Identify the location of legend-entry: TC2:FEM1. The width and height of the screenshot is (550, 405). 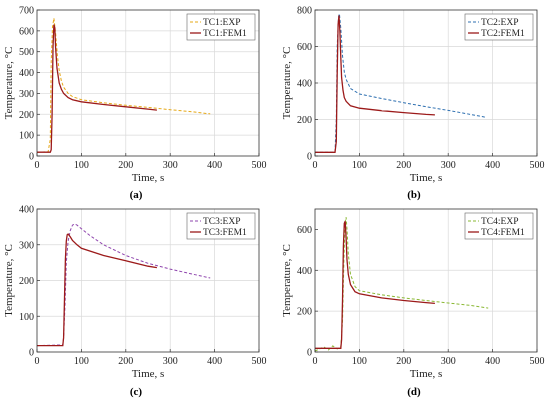
(503, 34).